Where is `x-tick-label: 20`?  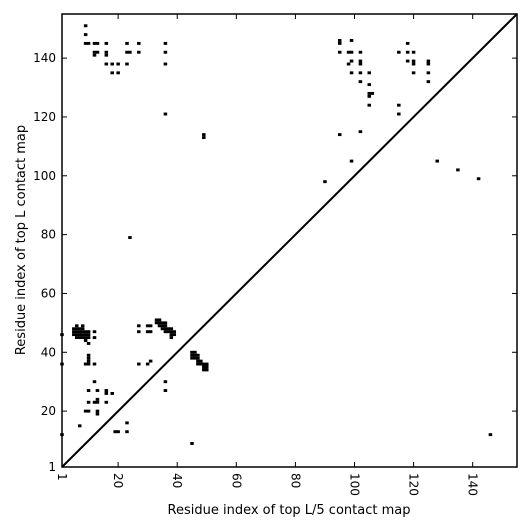 x-tick-label: 20 is located at coordinates (118, 480).